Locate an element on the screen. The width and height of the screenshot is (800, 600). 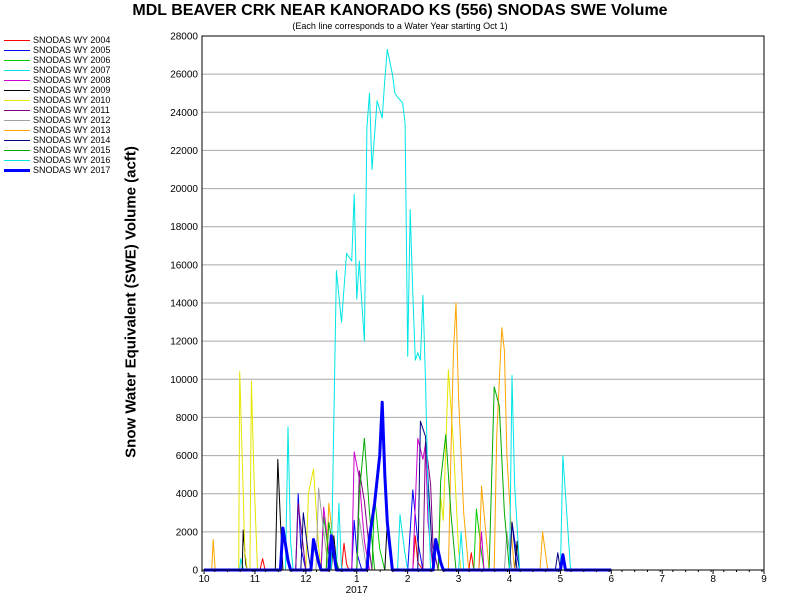
legend-item: SNODAS WY 2006 is located at coordinates (57, 60).